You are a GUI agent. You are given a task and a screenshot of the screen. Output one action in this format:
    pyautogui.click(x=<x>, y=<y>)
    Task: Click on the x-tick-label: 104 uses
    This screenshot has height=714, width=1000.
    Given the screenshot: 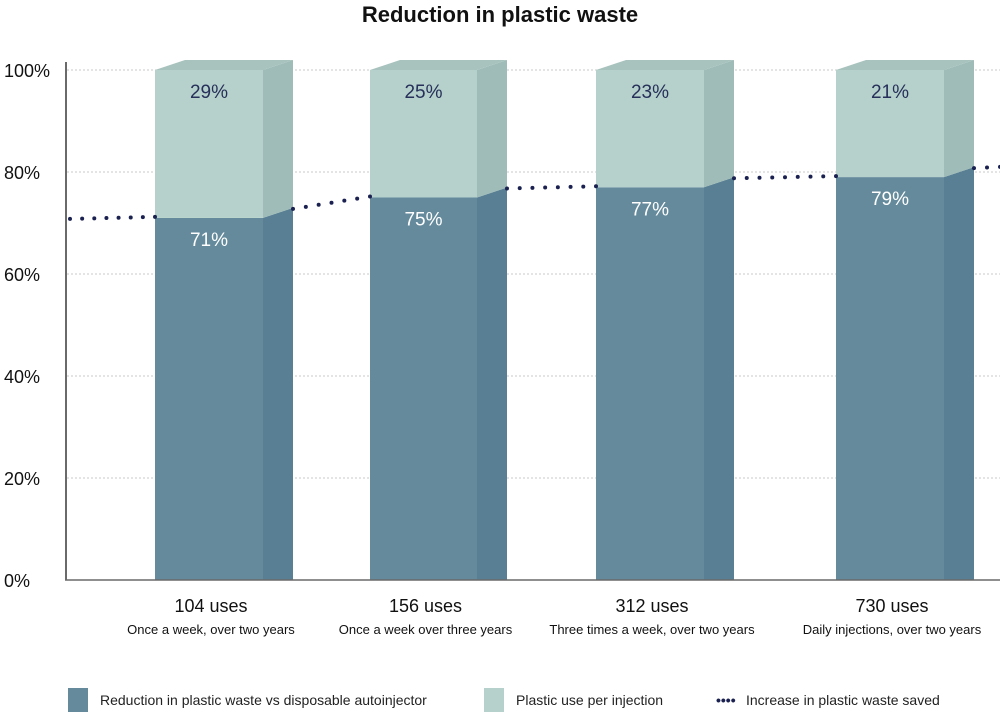 What is the action you would take?
    pyautogui.click(x=210, y=606)
    